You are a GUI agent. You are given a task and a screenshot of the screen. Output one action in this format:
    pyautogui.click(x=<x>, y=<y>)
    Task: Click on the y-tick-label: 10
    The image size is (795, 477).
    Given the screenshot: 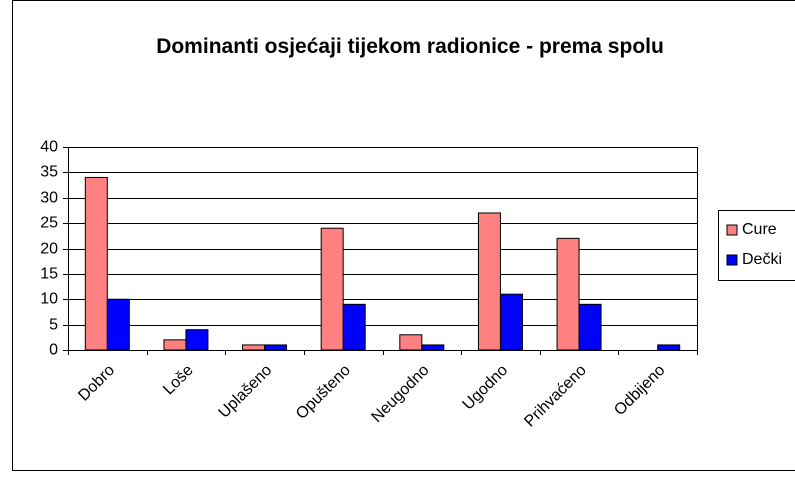 What is the action you would take?
    pyautogui.click(x=49, y=299)
    